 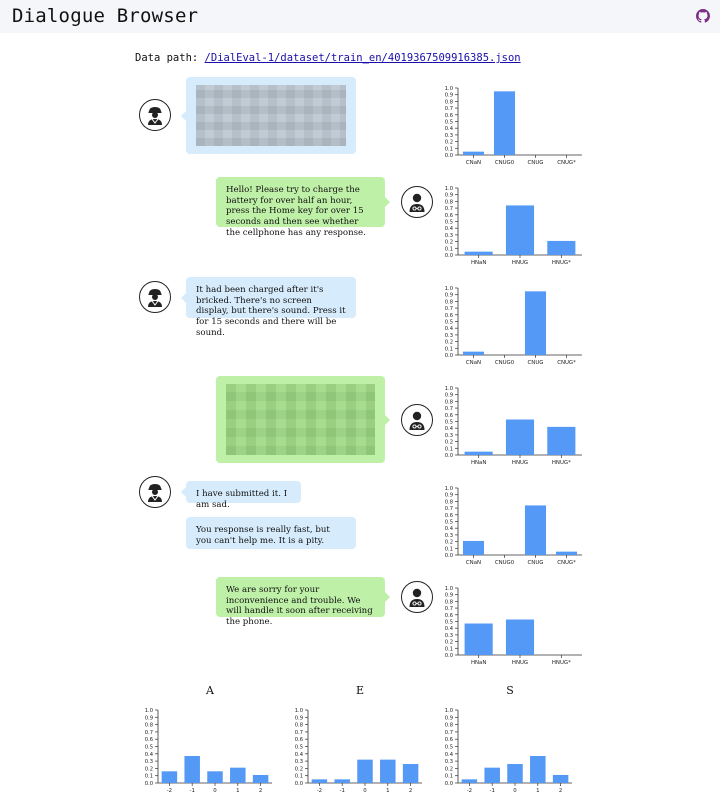 I want to click on x-tick-label: HNUG, so click(x=520, y=463).